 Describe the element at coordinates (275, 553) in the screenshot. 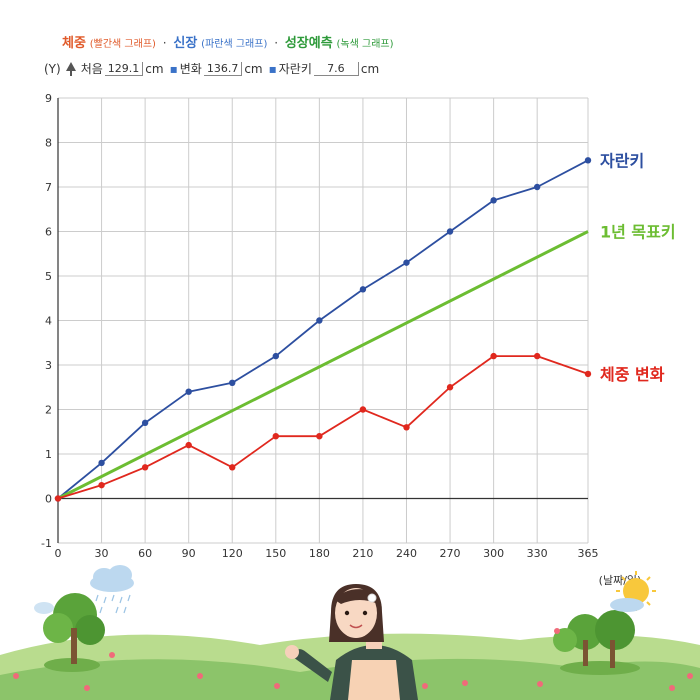

I see `x-tick-label: 150` at that location.